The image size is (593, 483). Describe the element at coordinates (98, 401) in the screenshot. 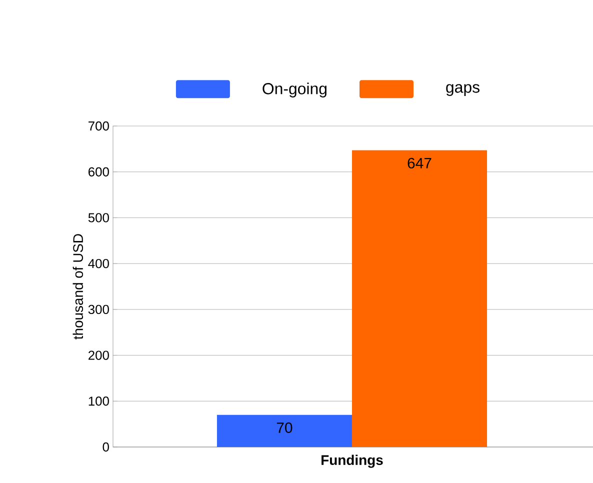

I see `y-tick-label: 100` at that location.